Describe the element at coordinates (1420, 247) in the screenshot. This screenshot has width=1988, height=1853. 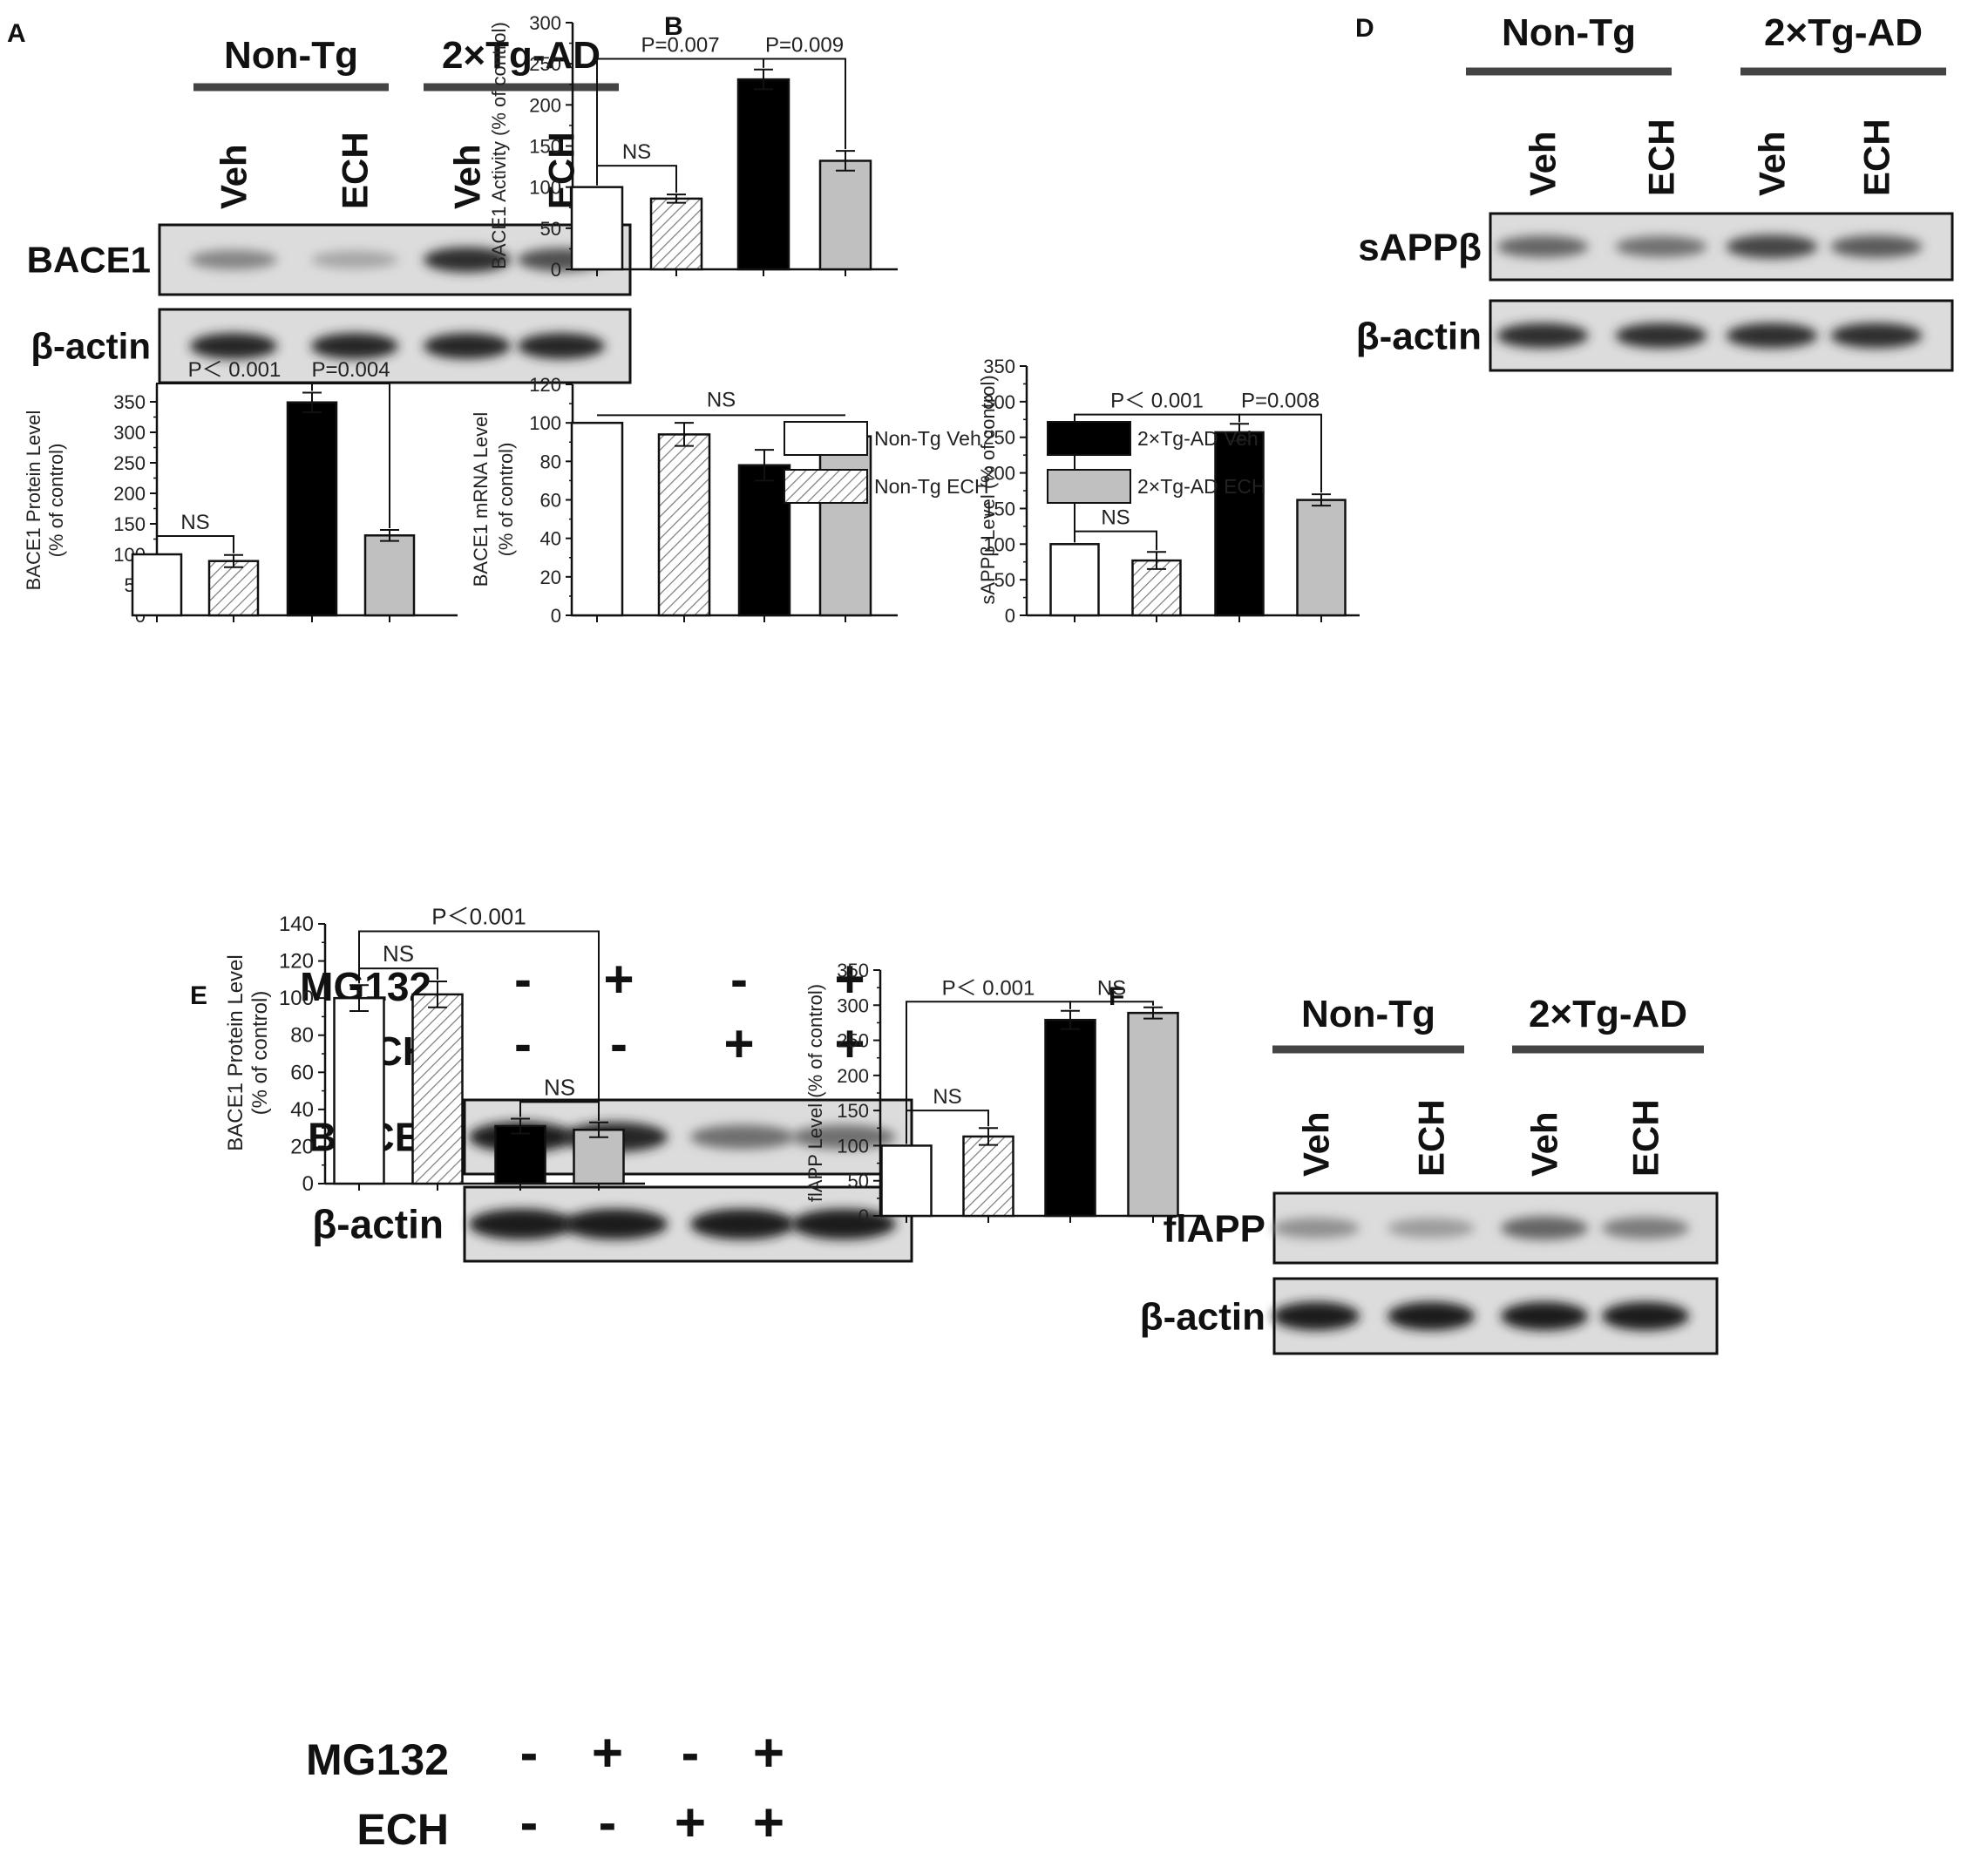
I see `blot-row-label: sAPPβ` at that location.